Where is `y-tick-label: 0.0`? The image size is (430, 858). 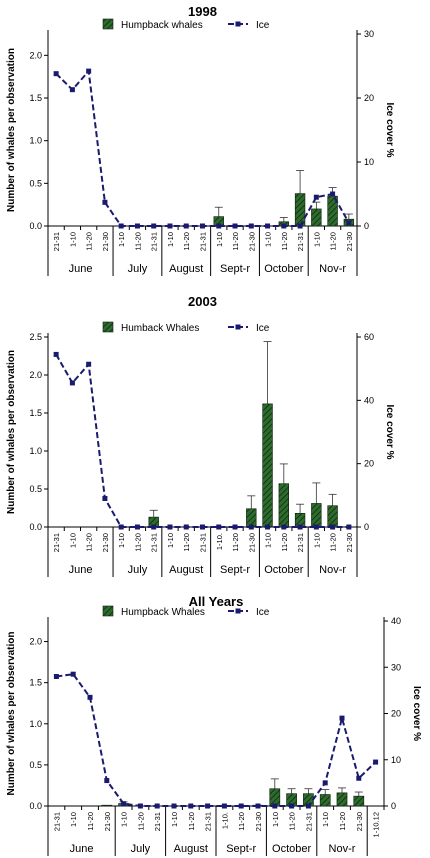 y-tick-label: 0.0 is located at coordinates (35, 226).